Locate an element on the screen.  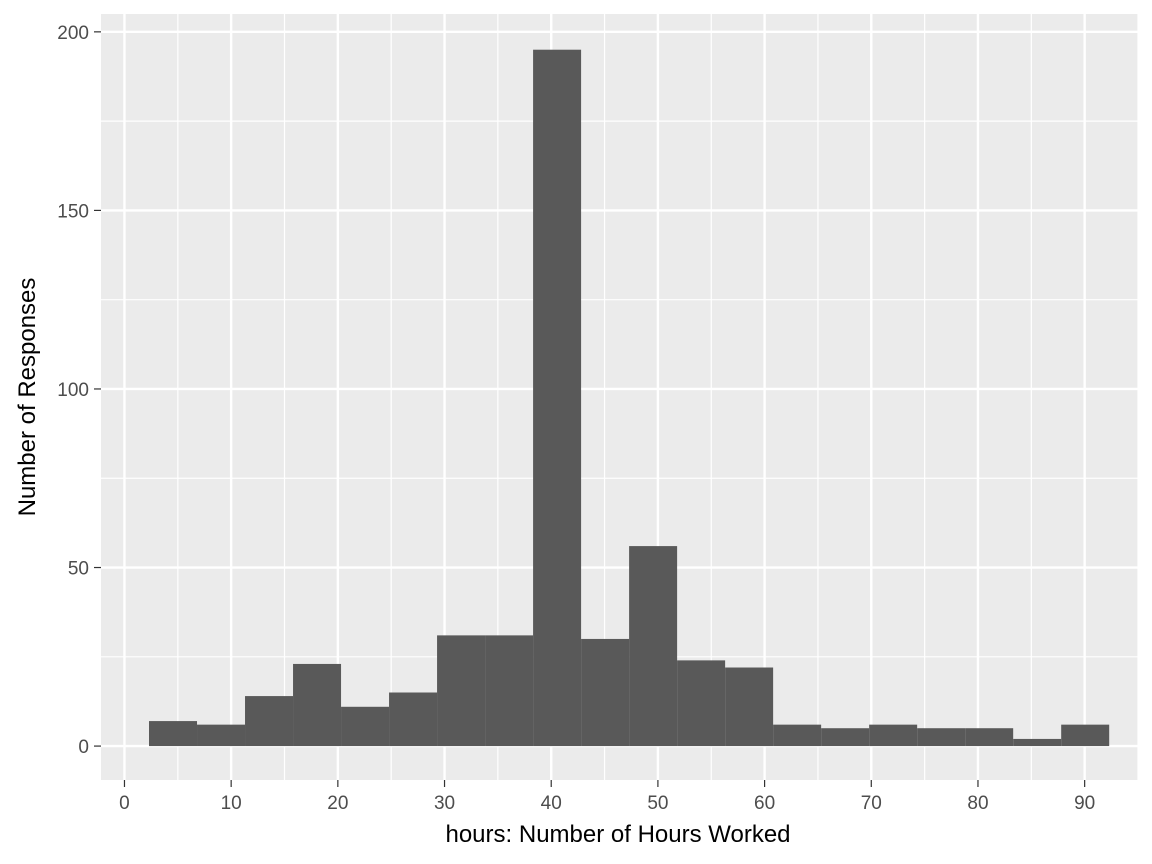
x-tick-label: 50 is located at coordinates (657, 803).